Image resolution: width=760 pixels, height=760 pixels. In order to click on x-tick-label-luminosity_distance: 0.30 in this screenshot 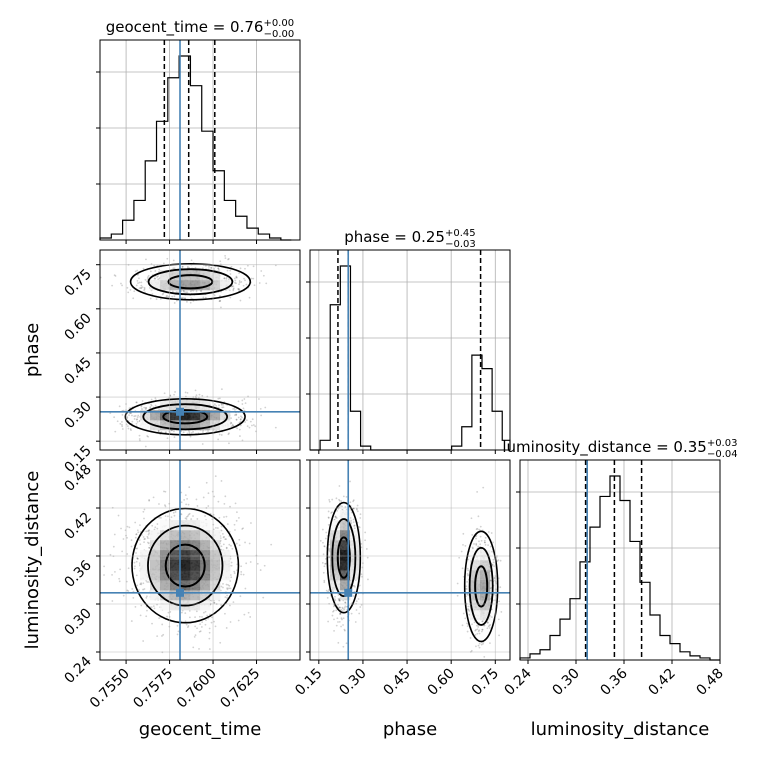, I will do `click(565, 682)`.